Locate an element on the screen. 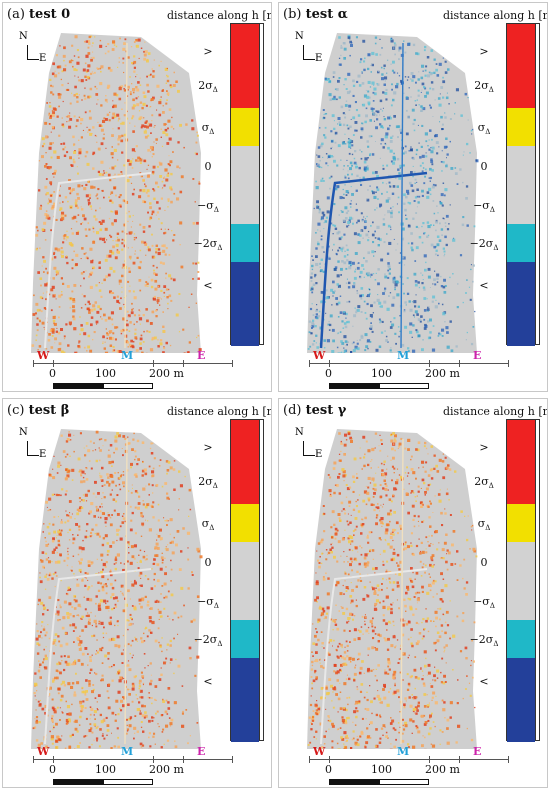  panel-name: test β is located at coordinates (49, 410).